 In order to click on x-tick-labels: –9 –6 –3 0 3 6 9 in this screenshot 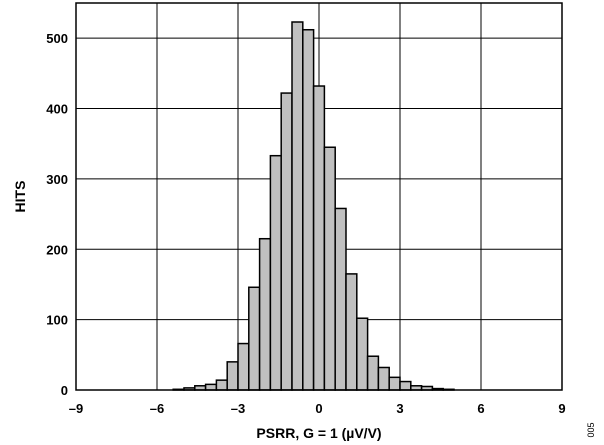, I will do `click(317, 408)`.